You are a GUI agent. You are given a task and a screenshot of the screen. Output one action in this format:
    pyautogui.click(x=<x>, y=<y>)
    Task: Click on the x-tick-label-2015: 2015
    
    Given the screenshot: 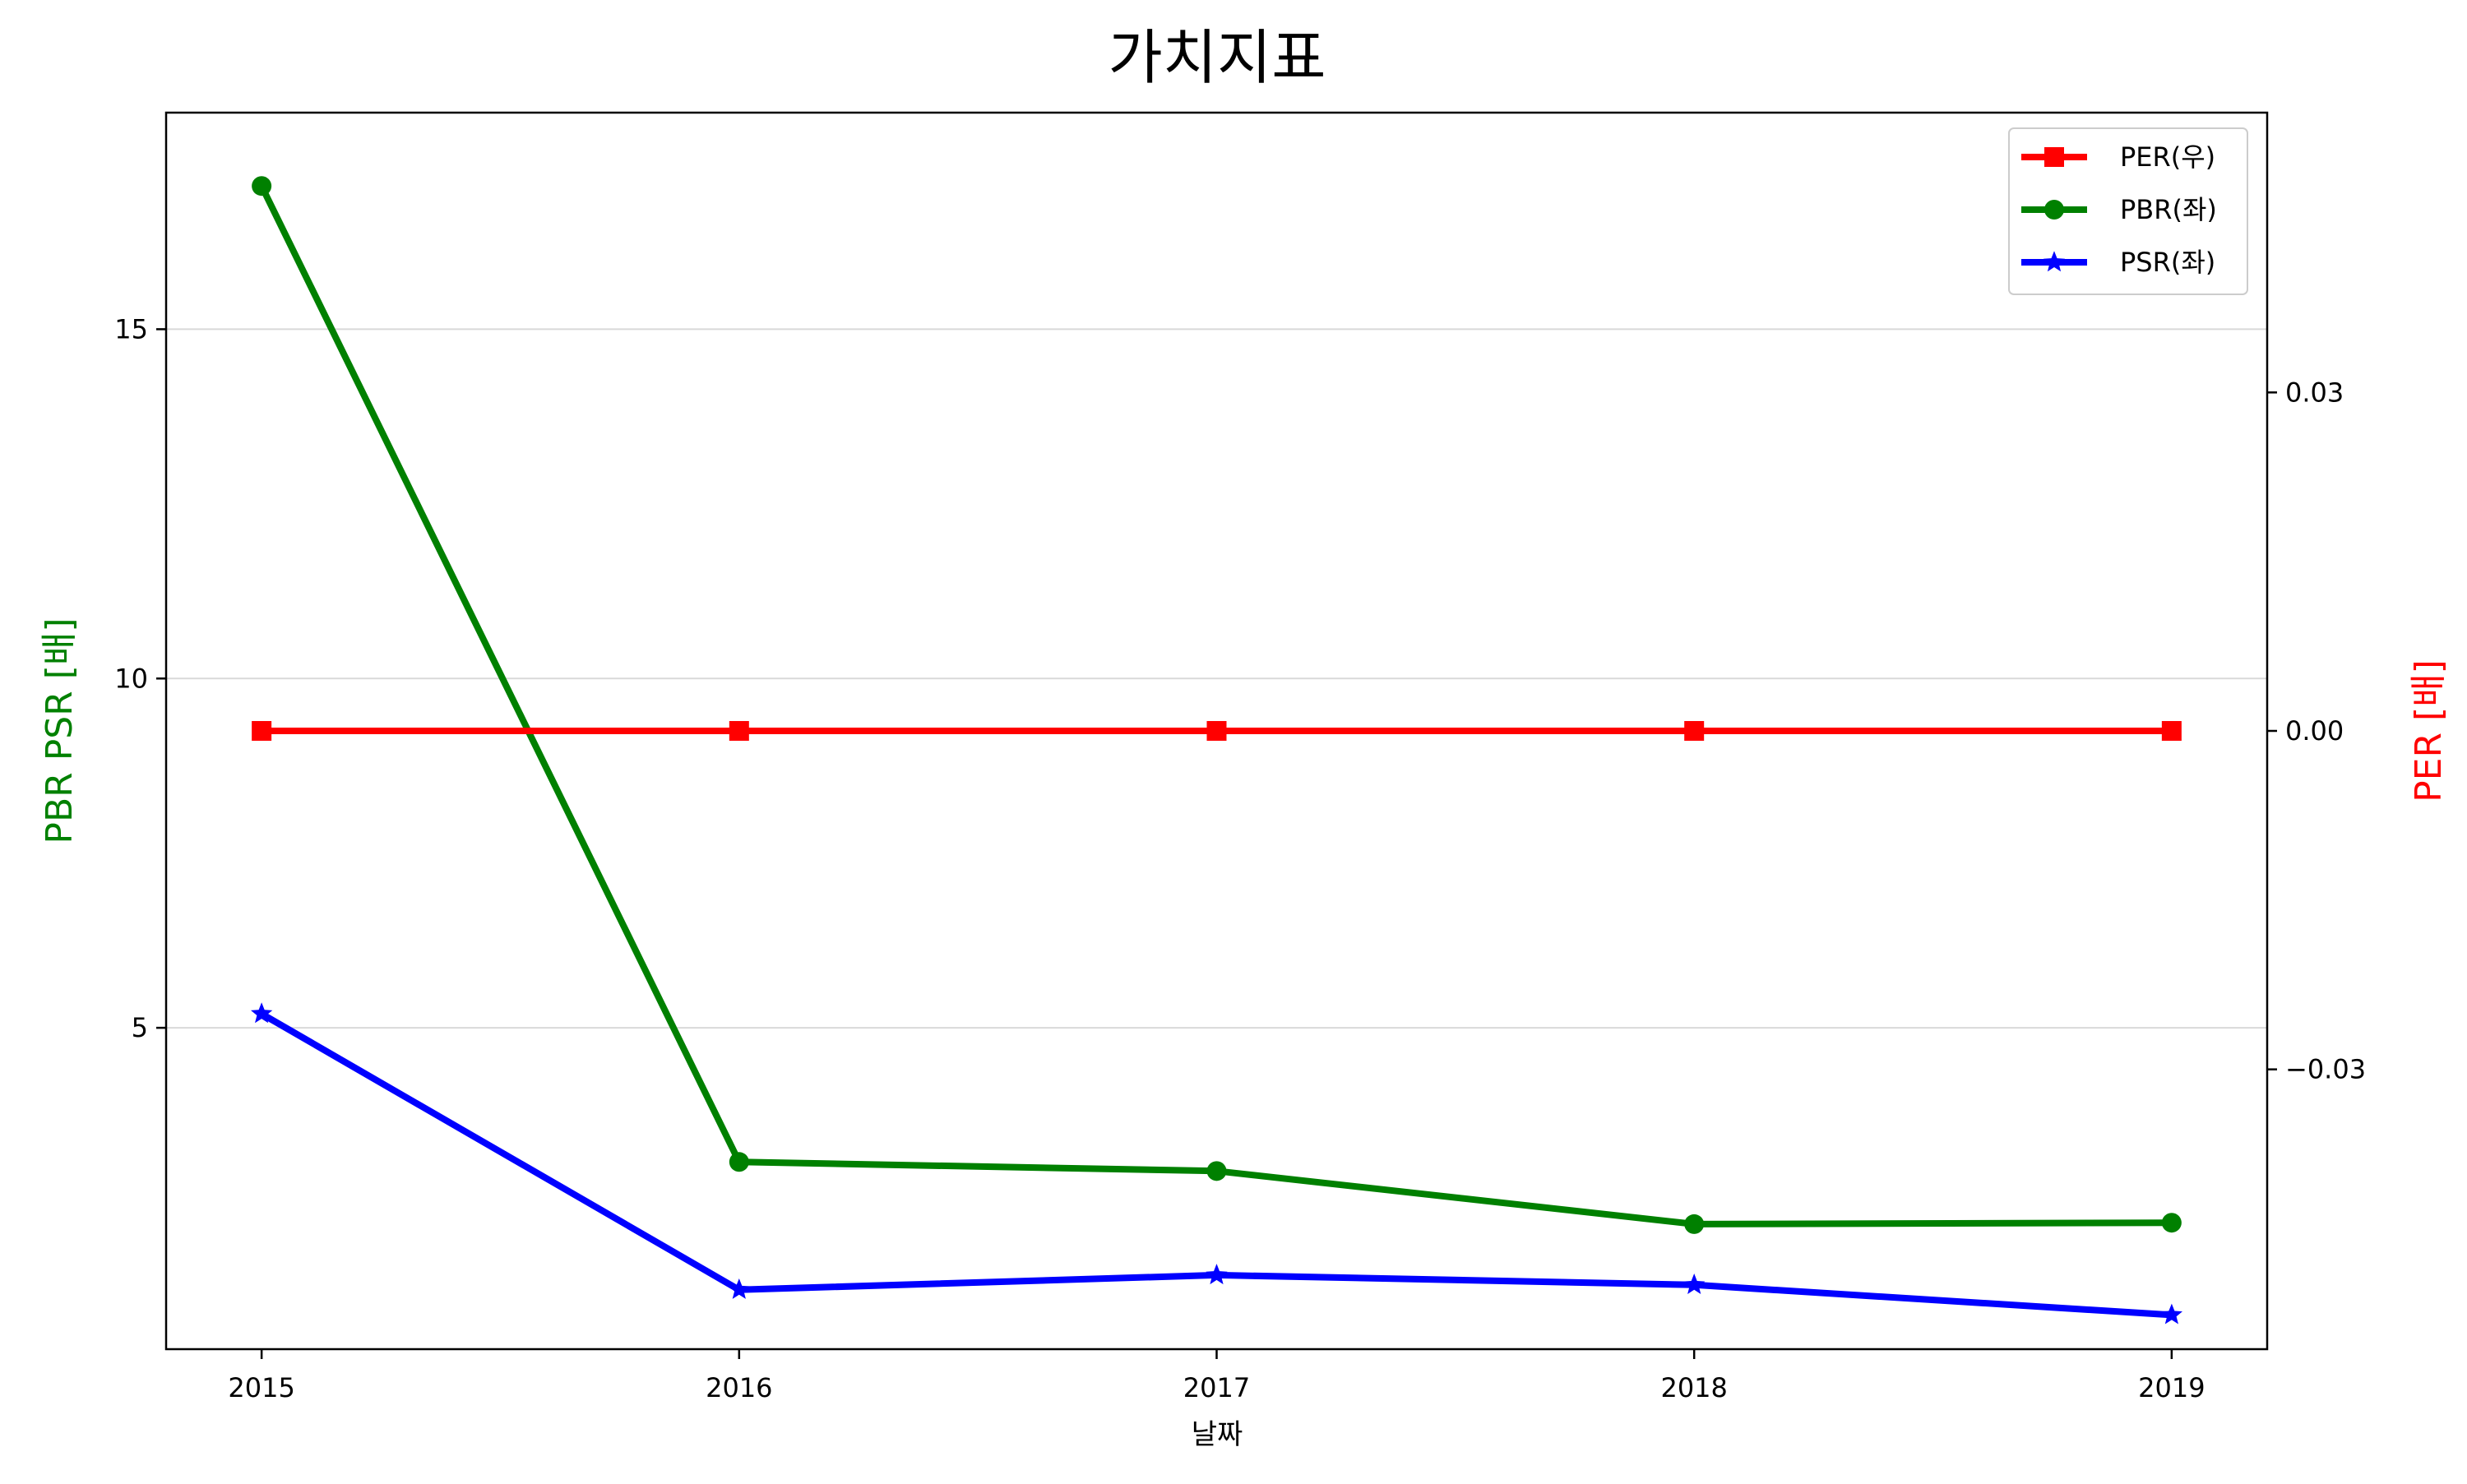 What is the action you would take?
    pyautogui.click(x=261, y=1387)
    